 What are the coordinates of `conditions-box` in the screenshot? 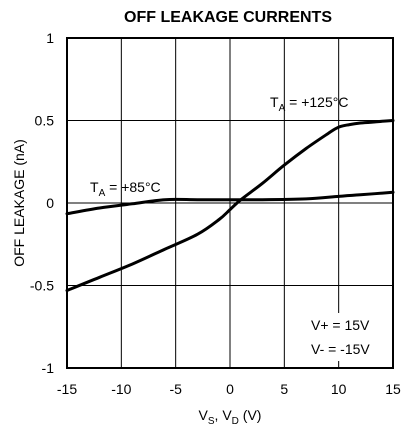 It's located at (341, 337).